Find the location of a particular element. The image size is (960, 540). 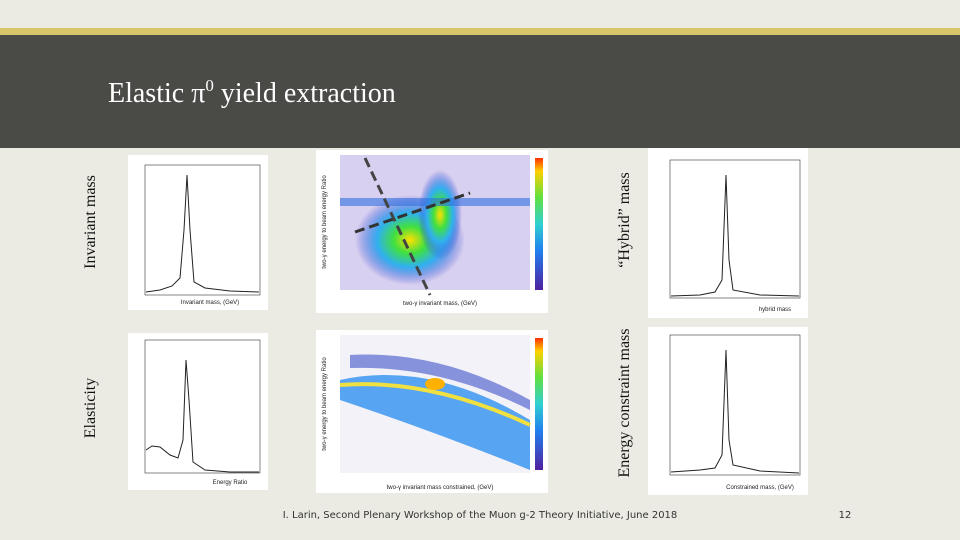

plot-bottom-right: Constrained mass, (GeV) is located at coordinates (728, 411).